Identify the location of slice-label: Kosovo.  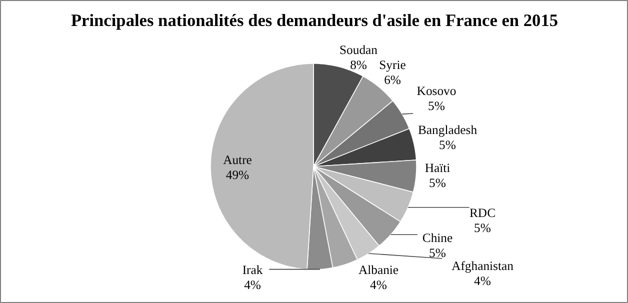
(436, 91).